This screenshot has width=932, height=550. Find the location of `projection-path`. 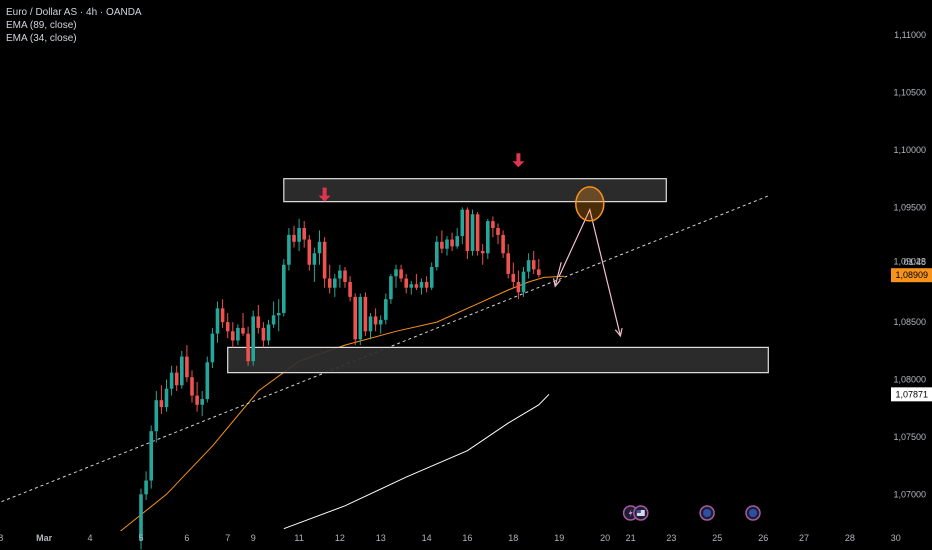

projection-path is located at coordinates (589, 272).